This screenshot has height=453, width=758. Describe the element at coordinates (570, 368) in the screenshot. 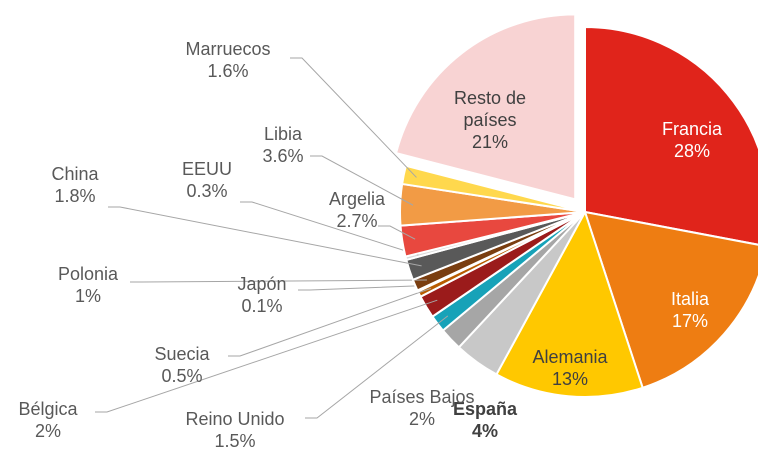

I see `data-label: Alemania 13%` at that location.